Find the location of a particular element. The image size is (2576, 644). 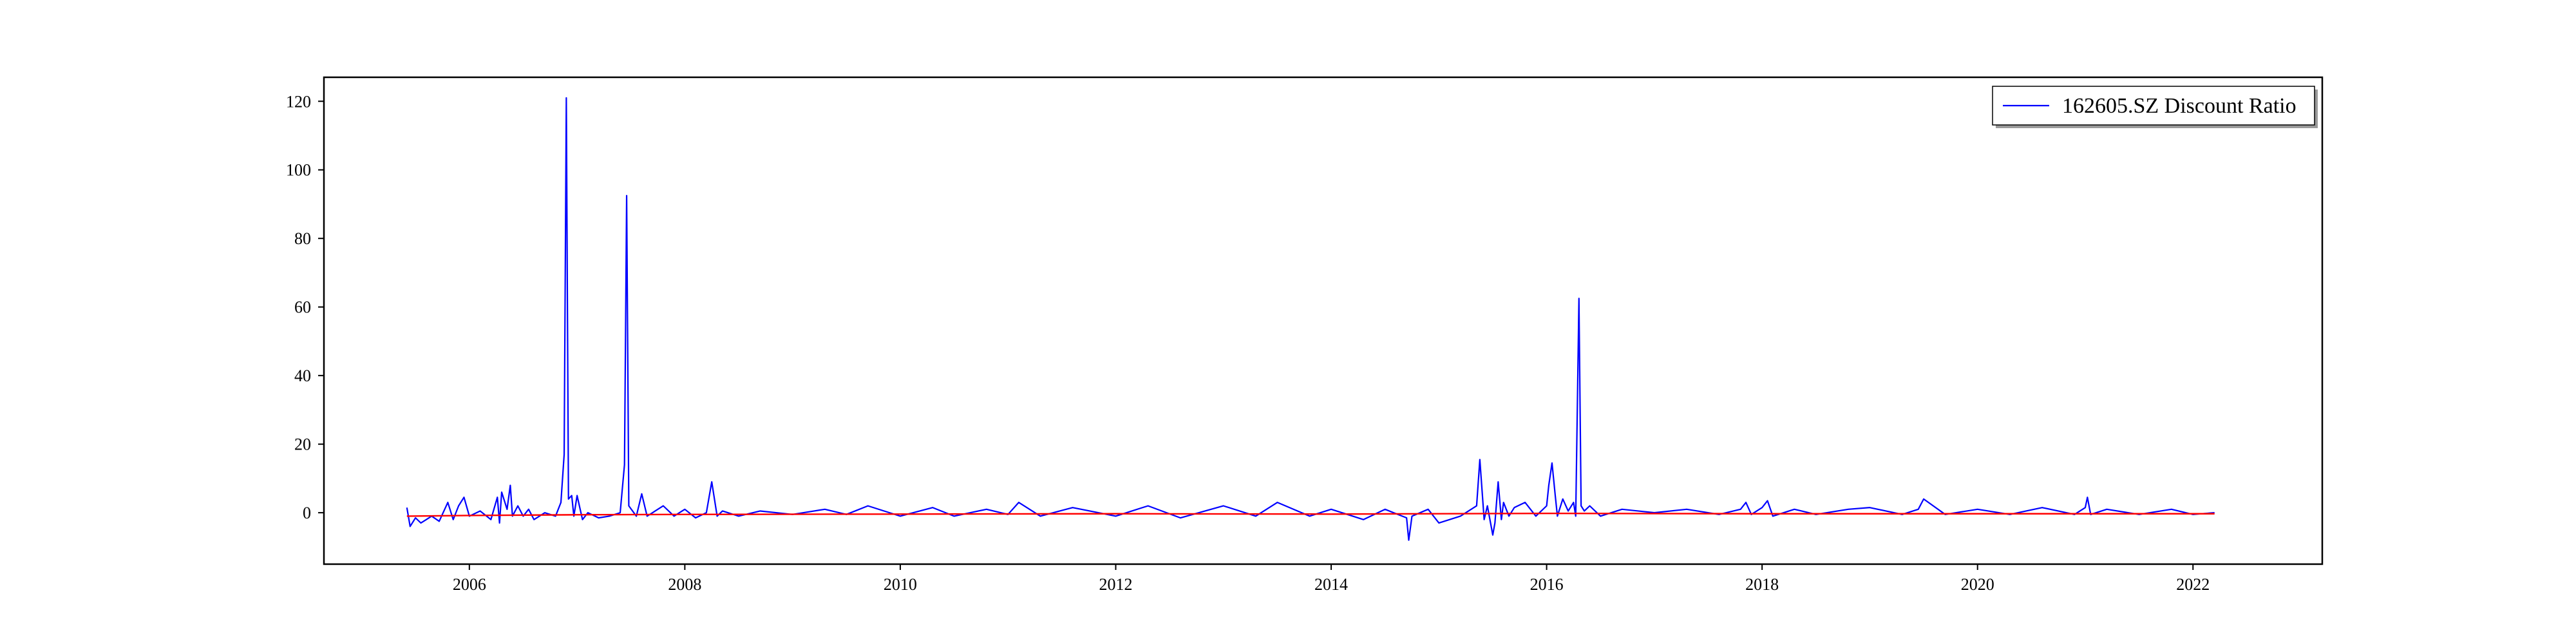

x-tick-label: 2008 is located at coordinates (684, 585).